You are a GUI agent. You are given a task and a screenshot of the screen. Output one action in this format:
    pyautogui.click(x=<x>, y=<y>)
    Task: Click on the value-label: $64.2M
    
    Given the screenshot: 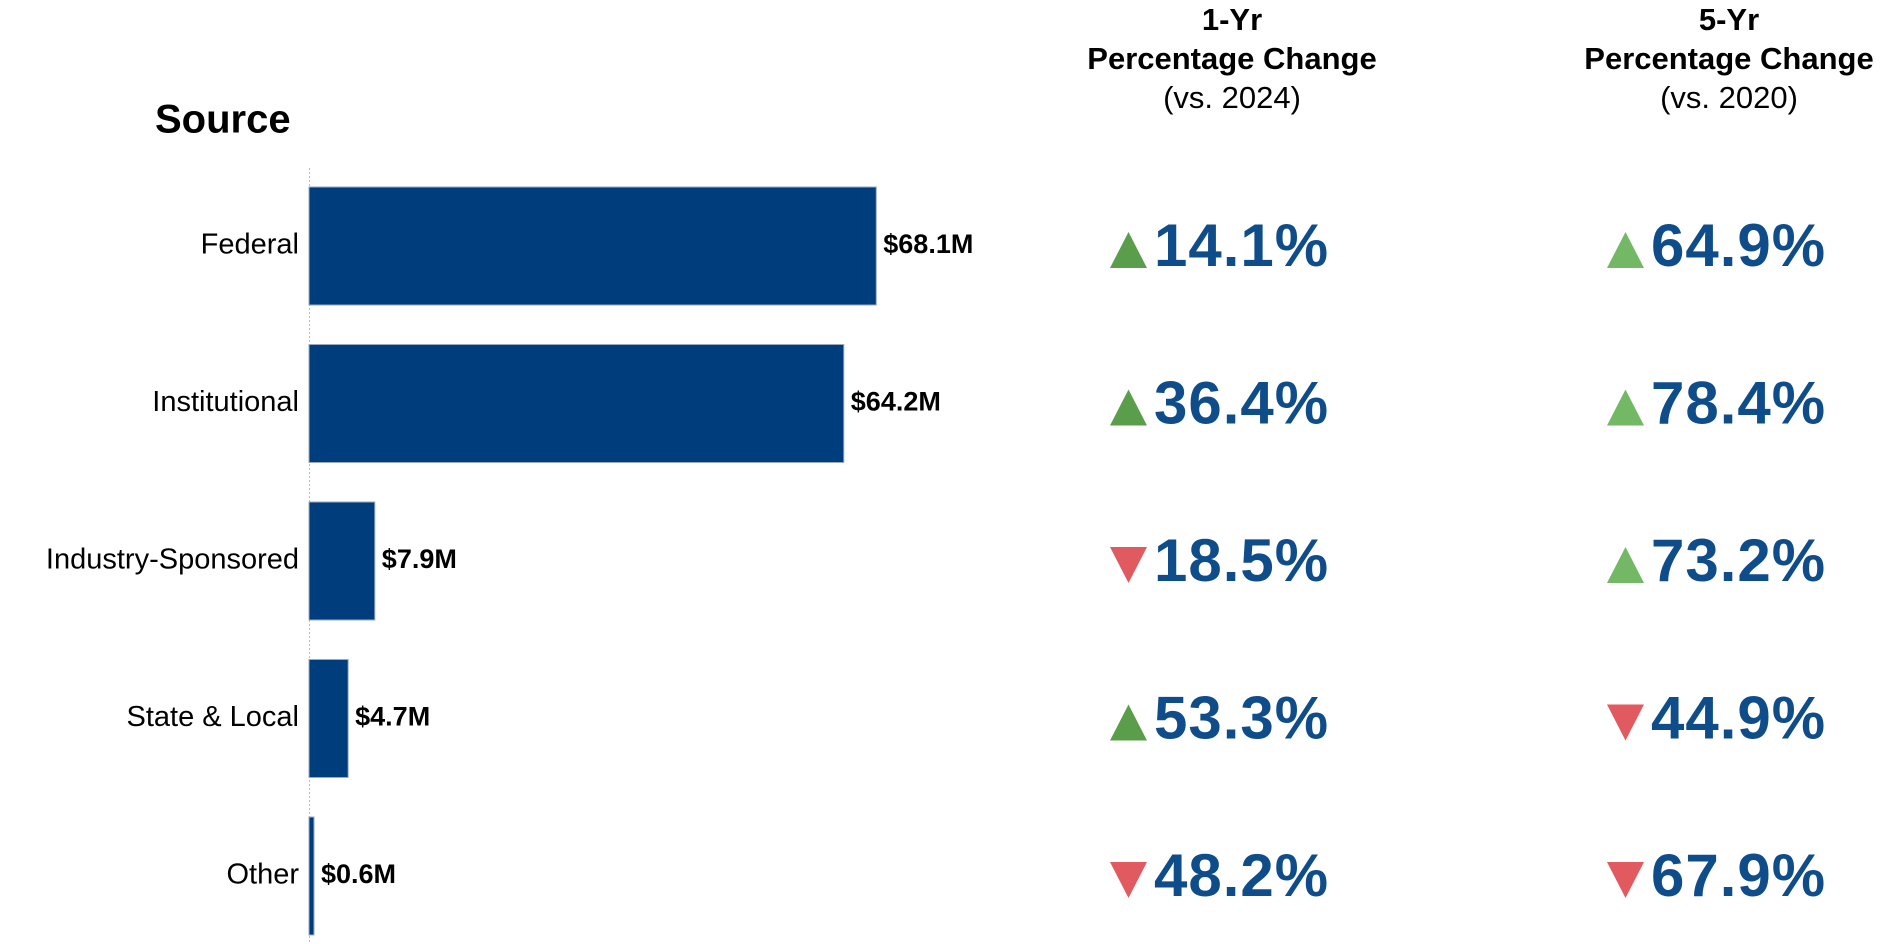 What is the action you would take?
    pyautogui.click(x=896, y=402)
    